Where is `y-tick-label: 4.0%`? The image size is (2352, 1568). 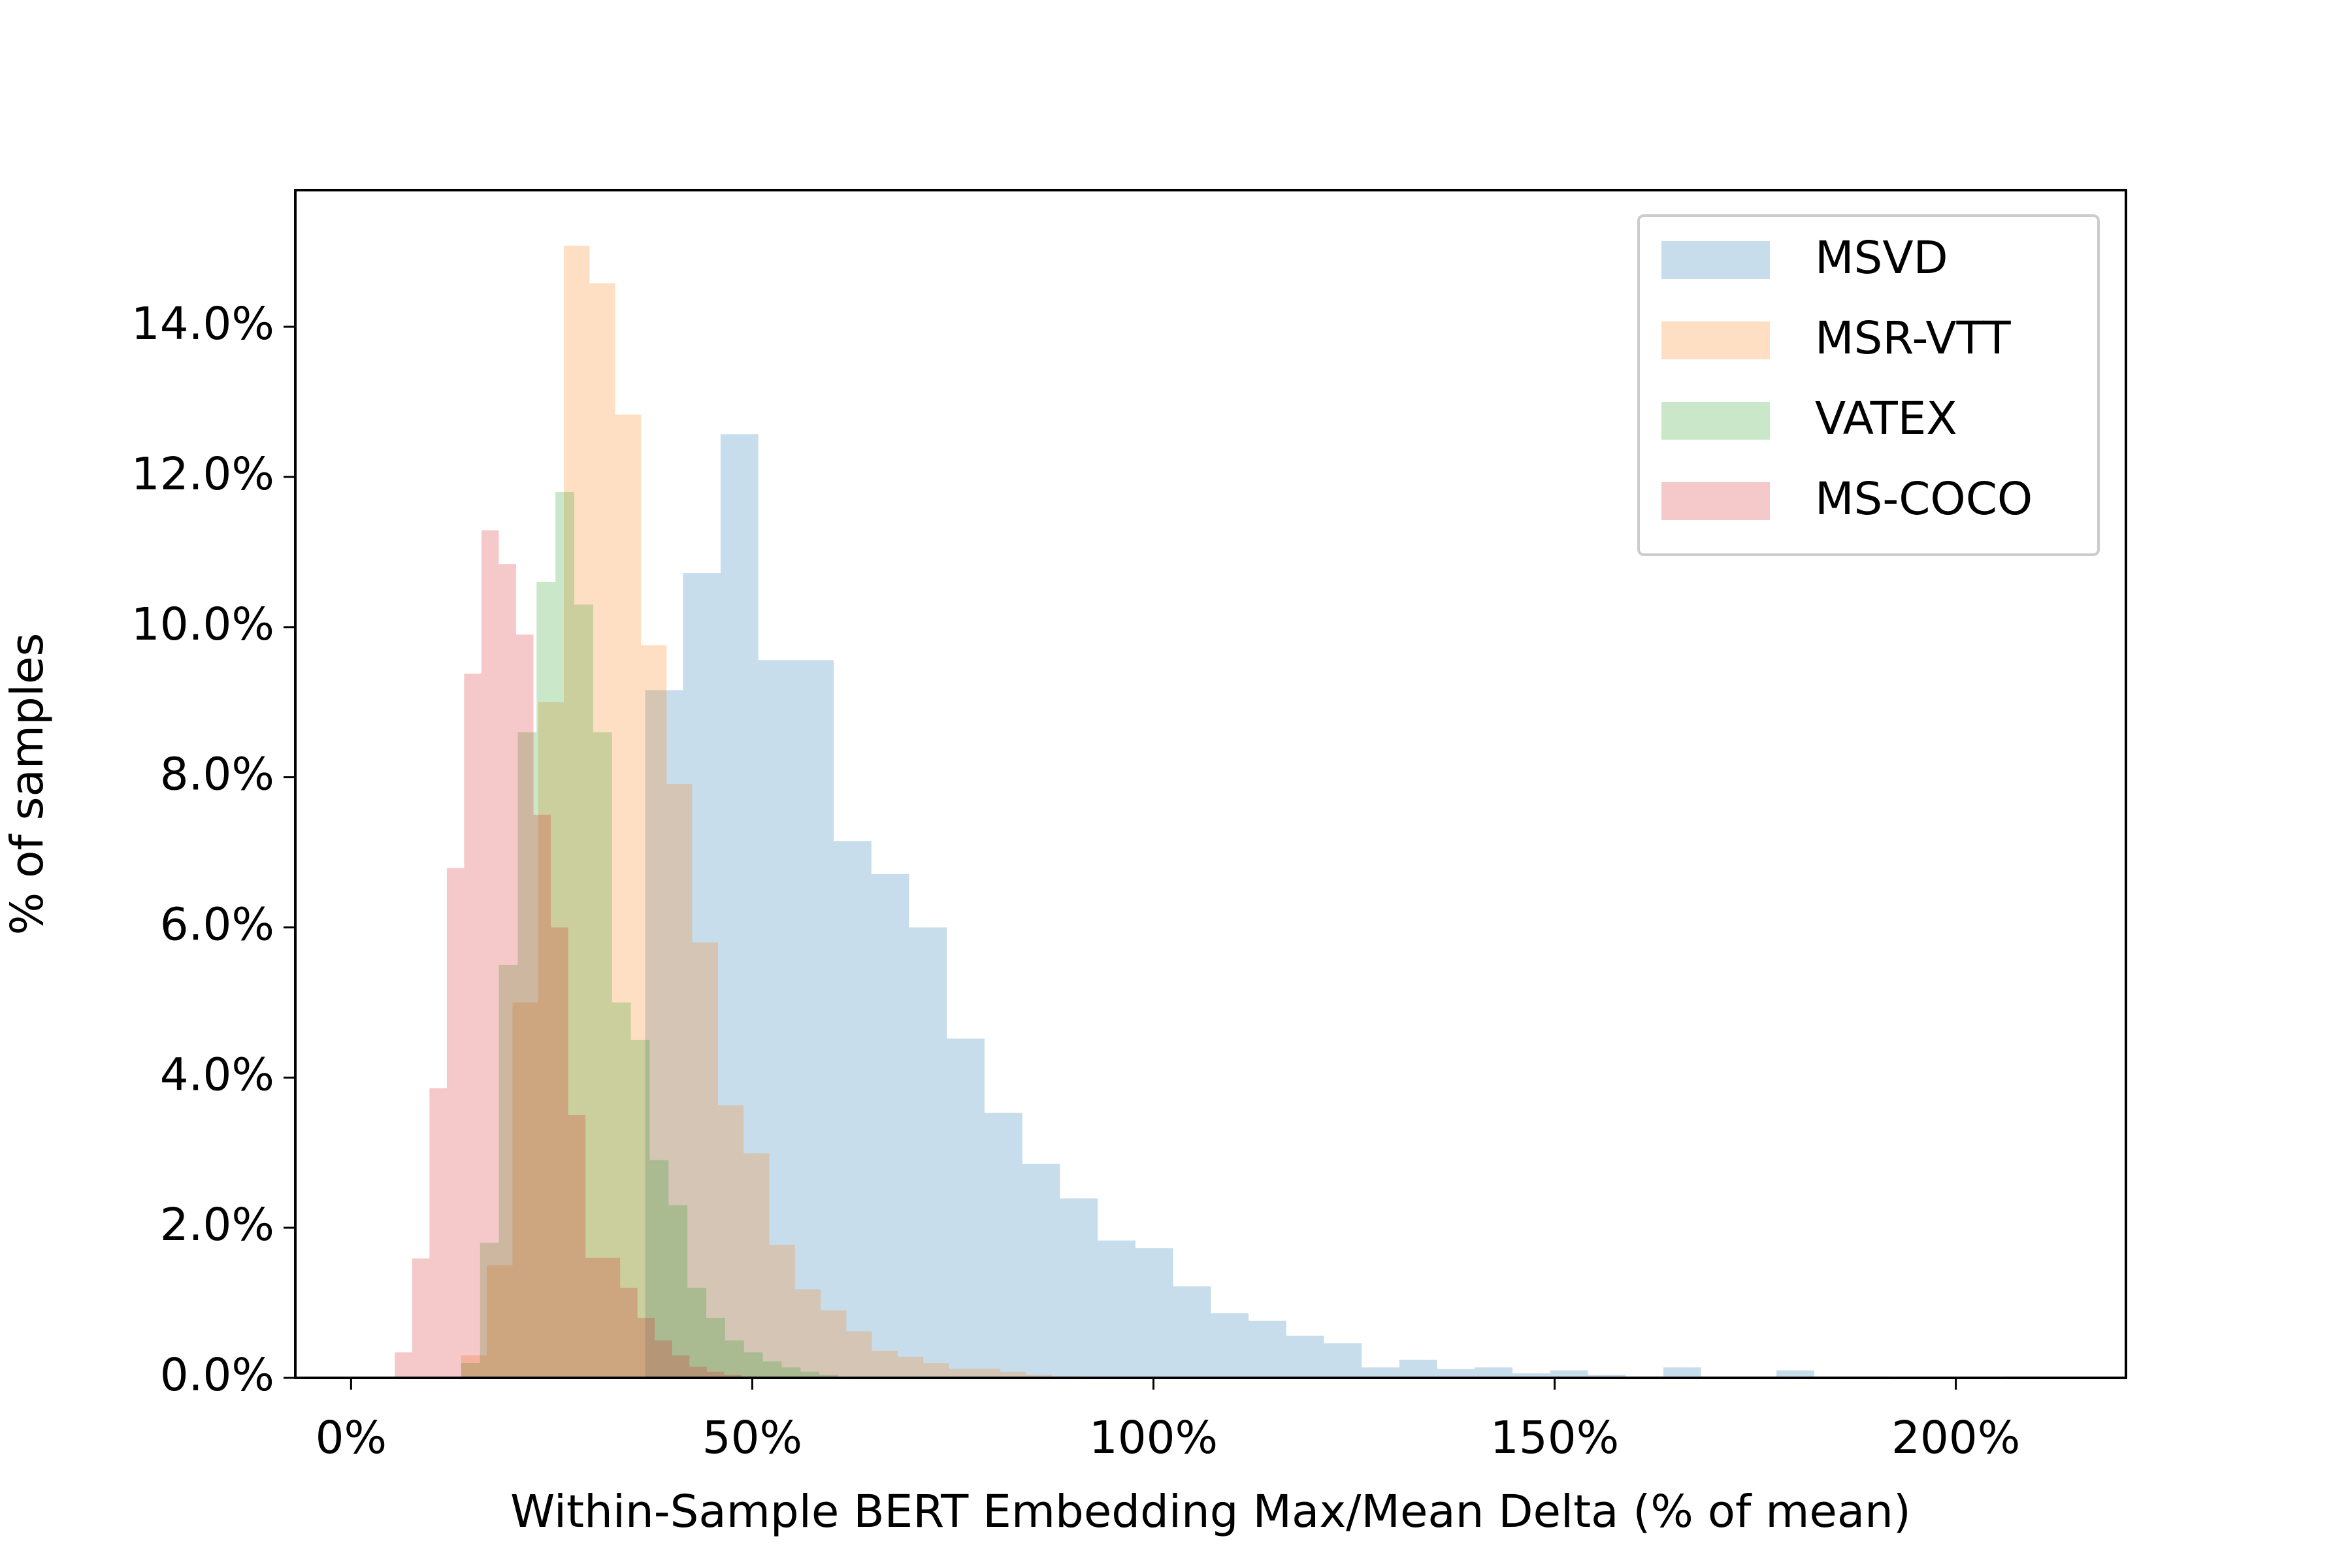 y-tick-label: 4.0% is located at coordinates (217, 1075).